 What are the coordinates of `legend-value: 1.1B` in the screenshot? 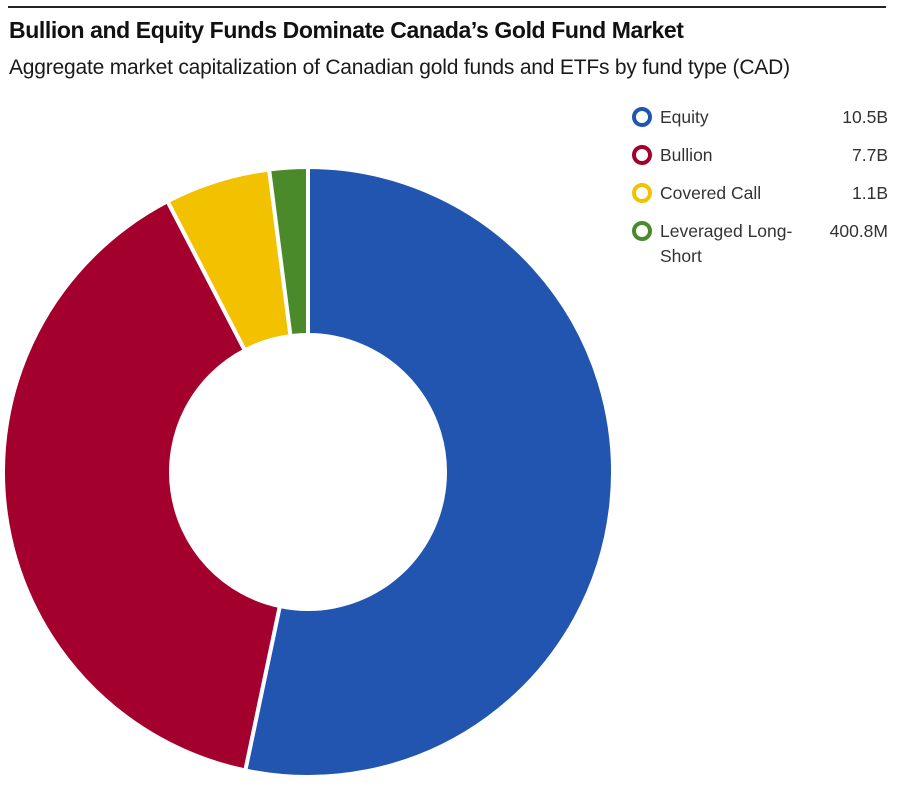 It's located at (870, 193).